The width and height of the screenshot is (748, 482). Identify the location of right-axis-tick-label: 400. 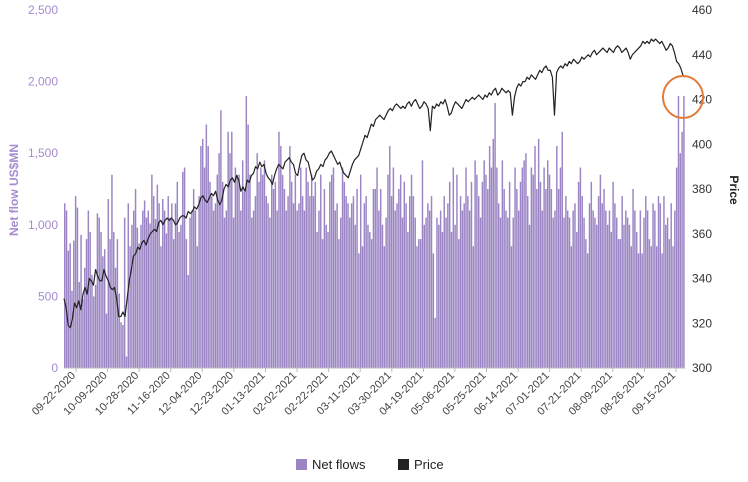
(702, 144).